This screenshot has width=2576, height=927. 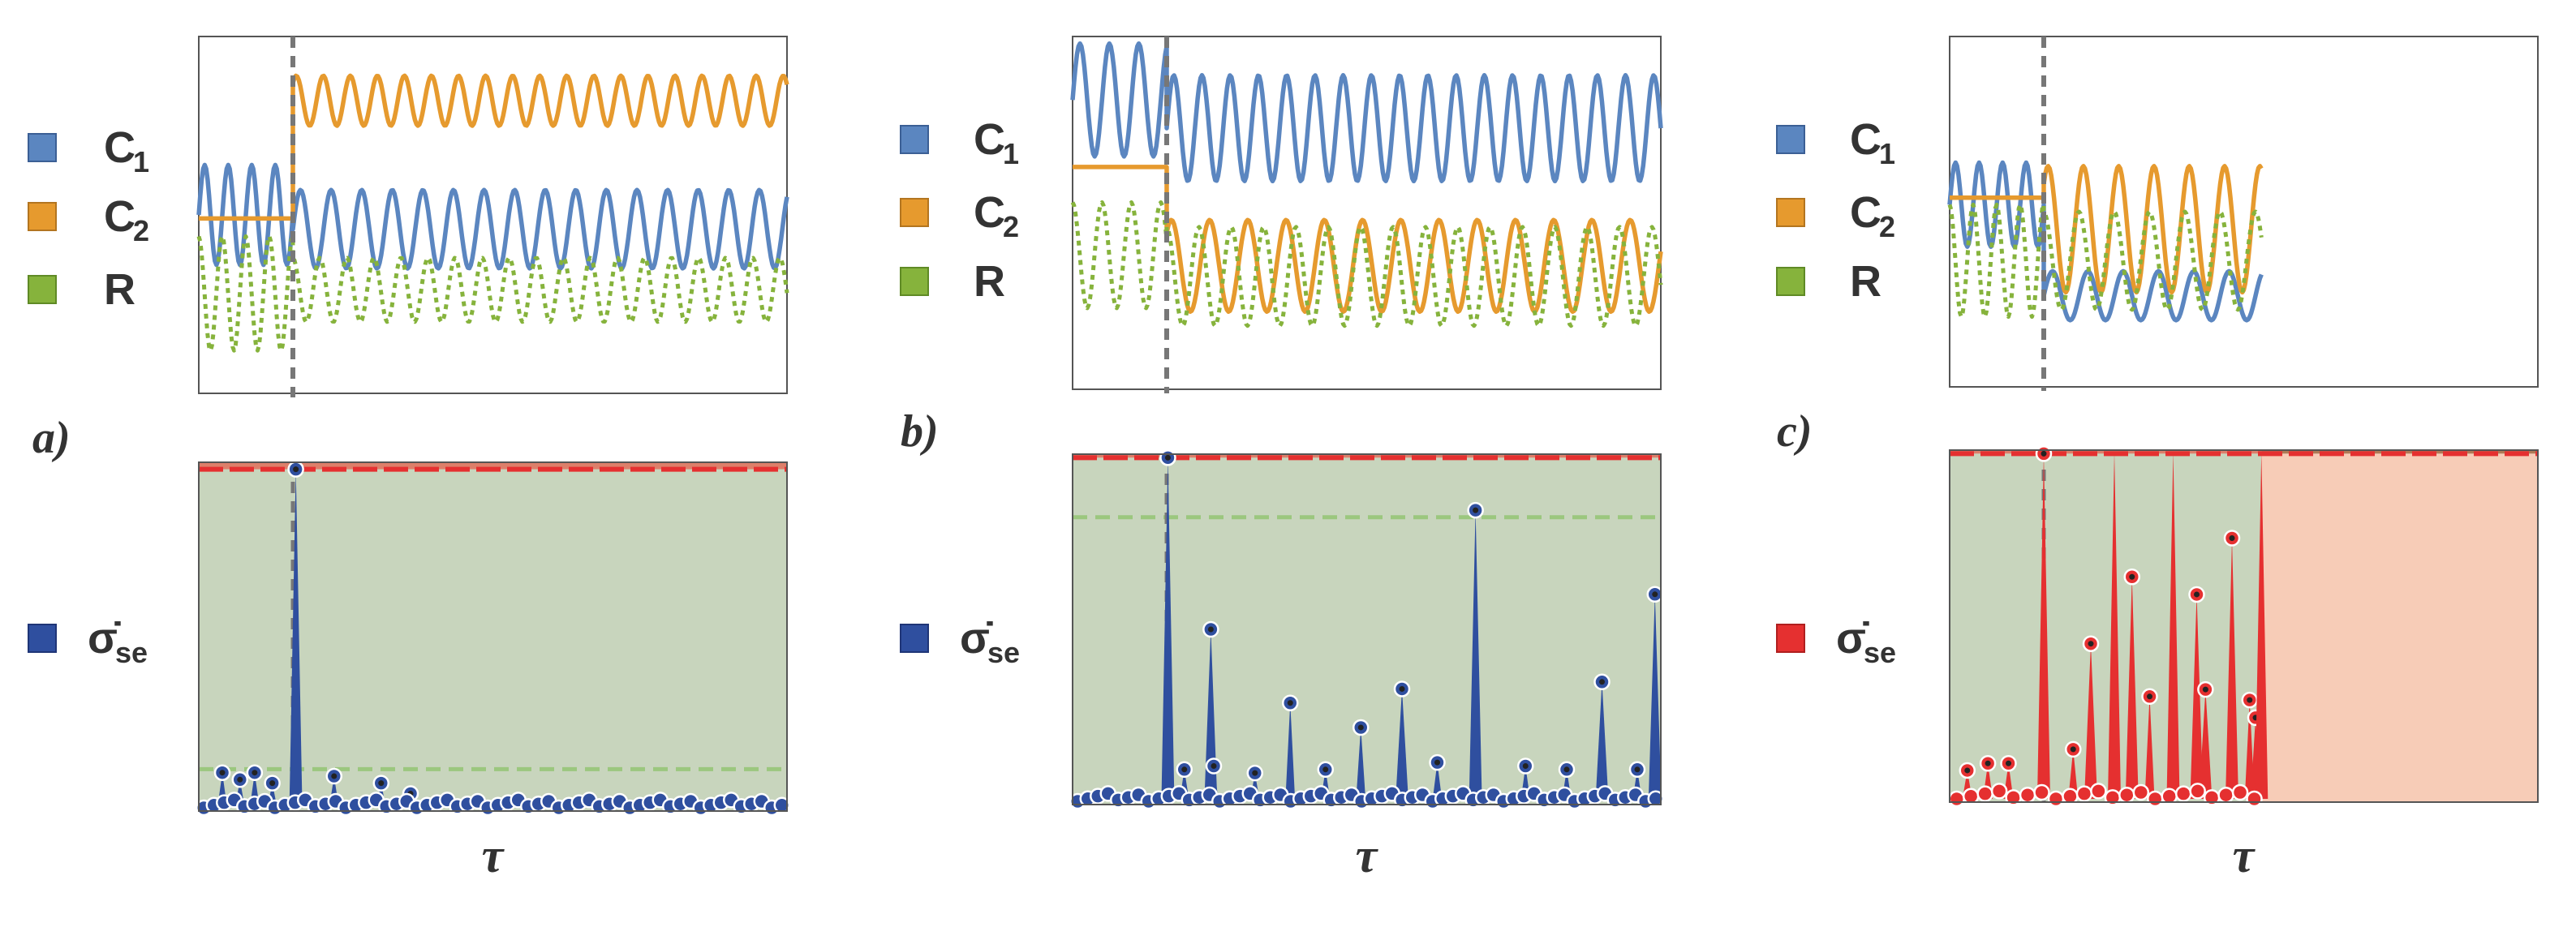 What do you see at coordinates (914, 638) in the screenshot?
I see `legend-sigma-swatch` at bounding box center [914, 638].